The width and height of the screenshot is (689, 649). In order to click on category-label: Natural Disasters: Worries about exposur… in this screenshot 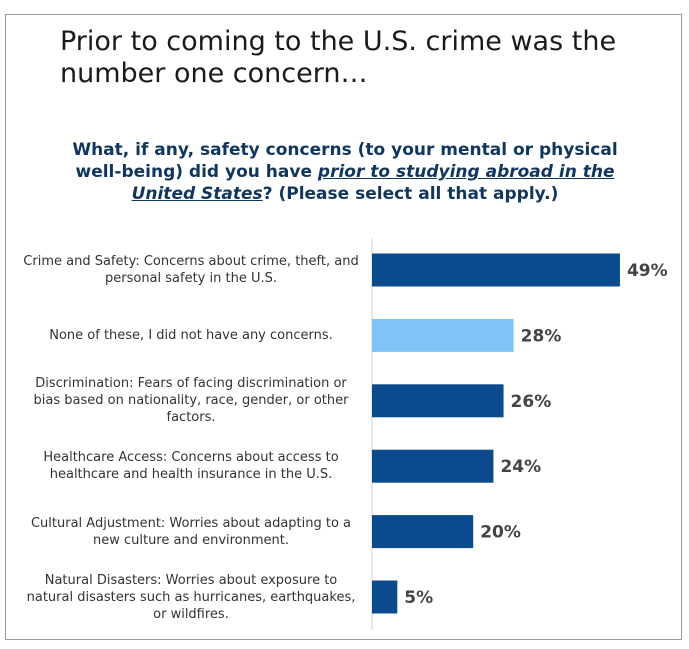, I will do `click(191, 597)`.